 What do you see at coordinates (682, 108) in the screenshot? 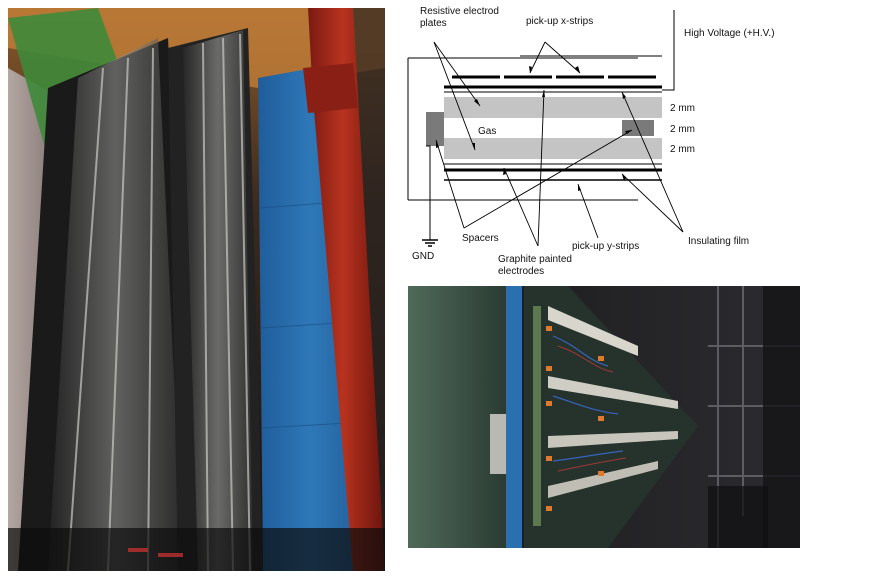
I see `label-gap-top: 2 mm` at bounding box center [682, 108].